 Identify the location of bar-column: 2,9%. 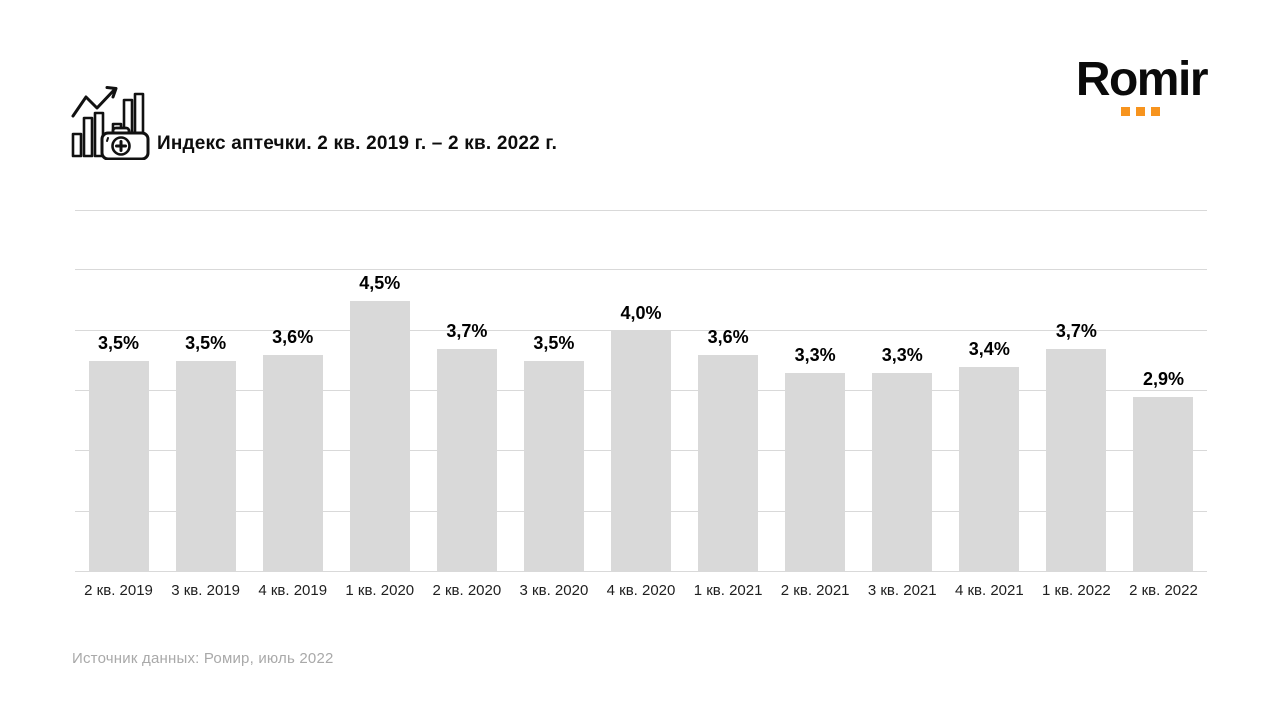
(1163, 391).